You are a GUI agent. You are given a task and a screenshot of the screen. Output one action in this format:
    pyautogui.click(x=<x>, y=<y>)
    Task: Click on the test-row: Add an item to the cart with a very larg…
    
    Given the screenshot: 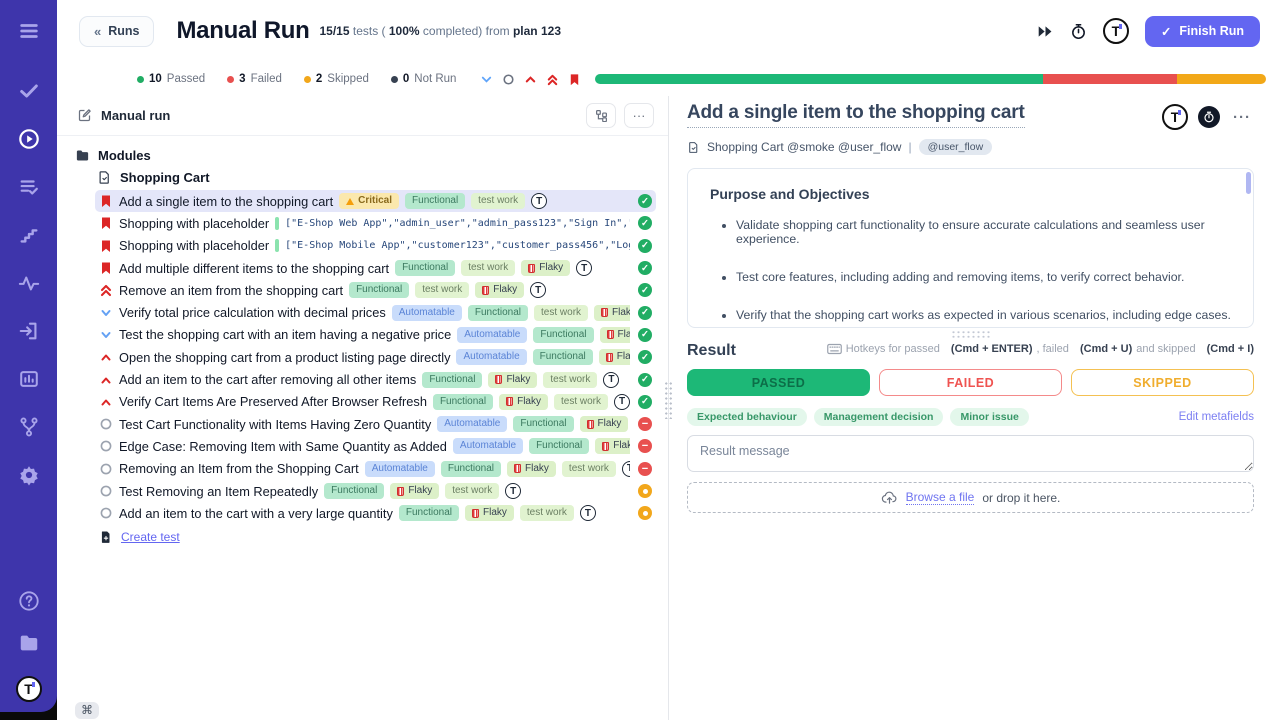 What is the action you would take?
    pyautogui.click(x=375, y=513)
    